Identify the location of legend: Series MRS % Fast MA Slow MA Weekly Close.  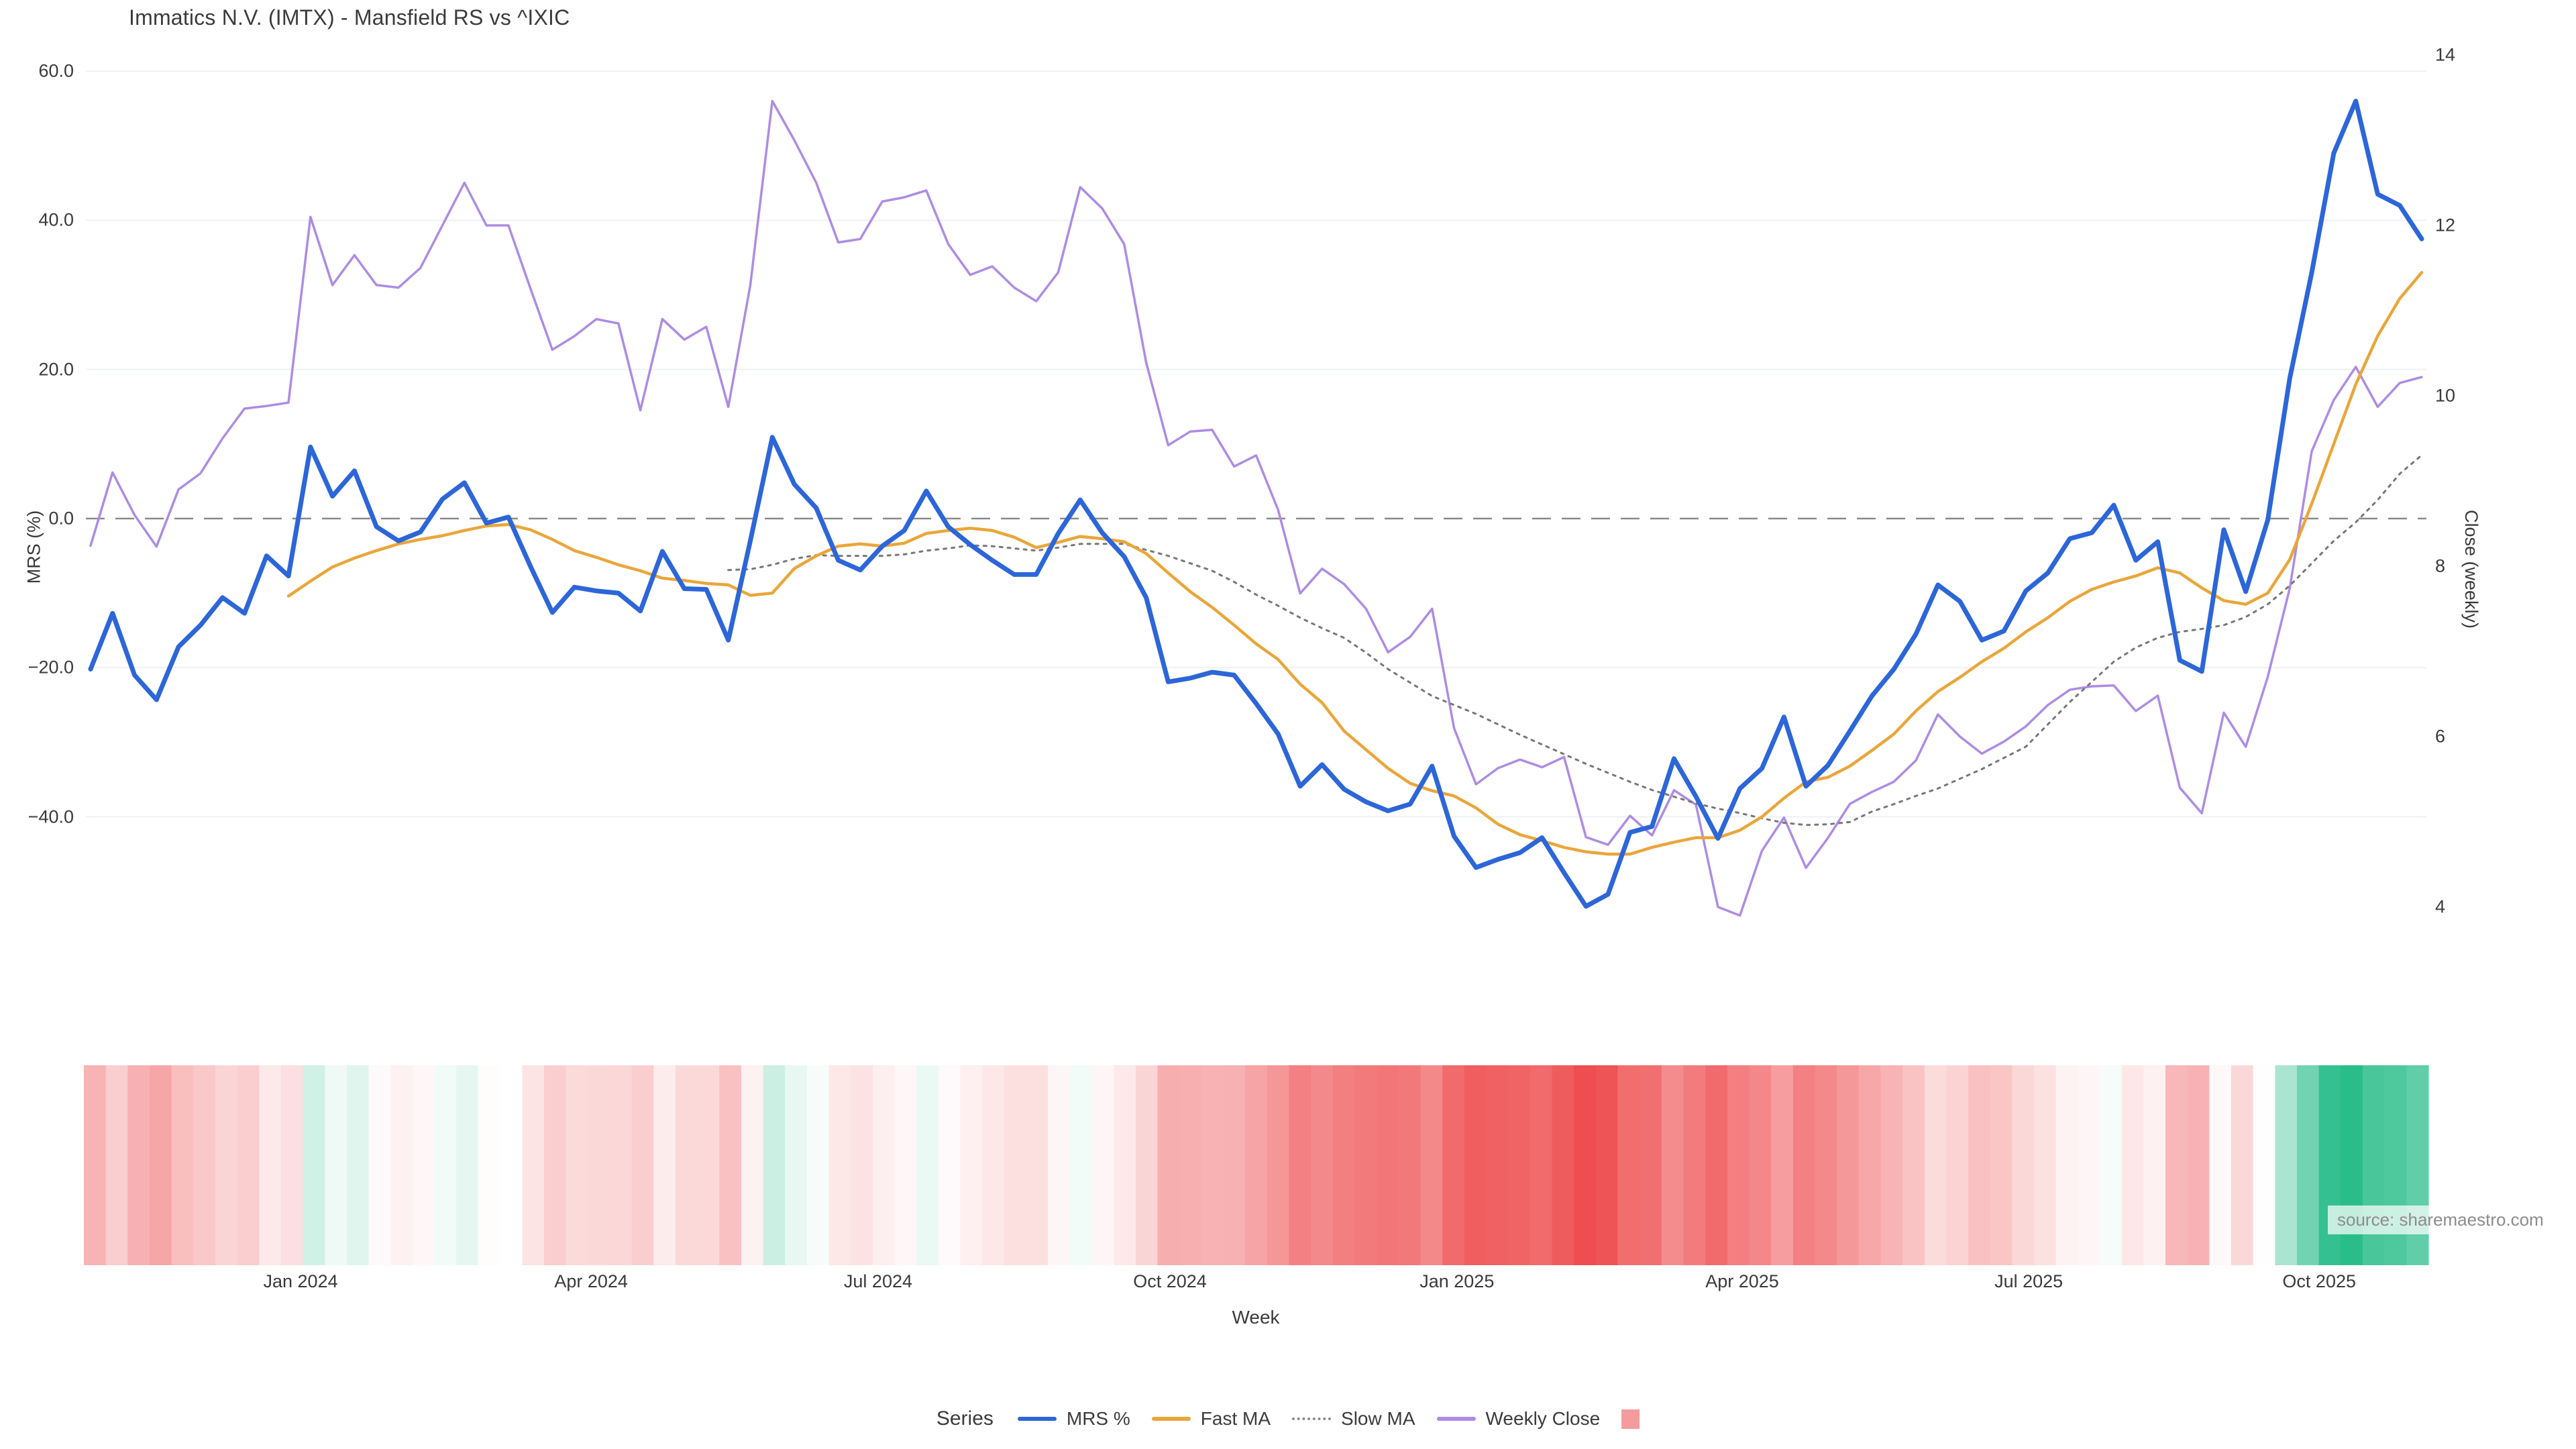
(1288, 1418).